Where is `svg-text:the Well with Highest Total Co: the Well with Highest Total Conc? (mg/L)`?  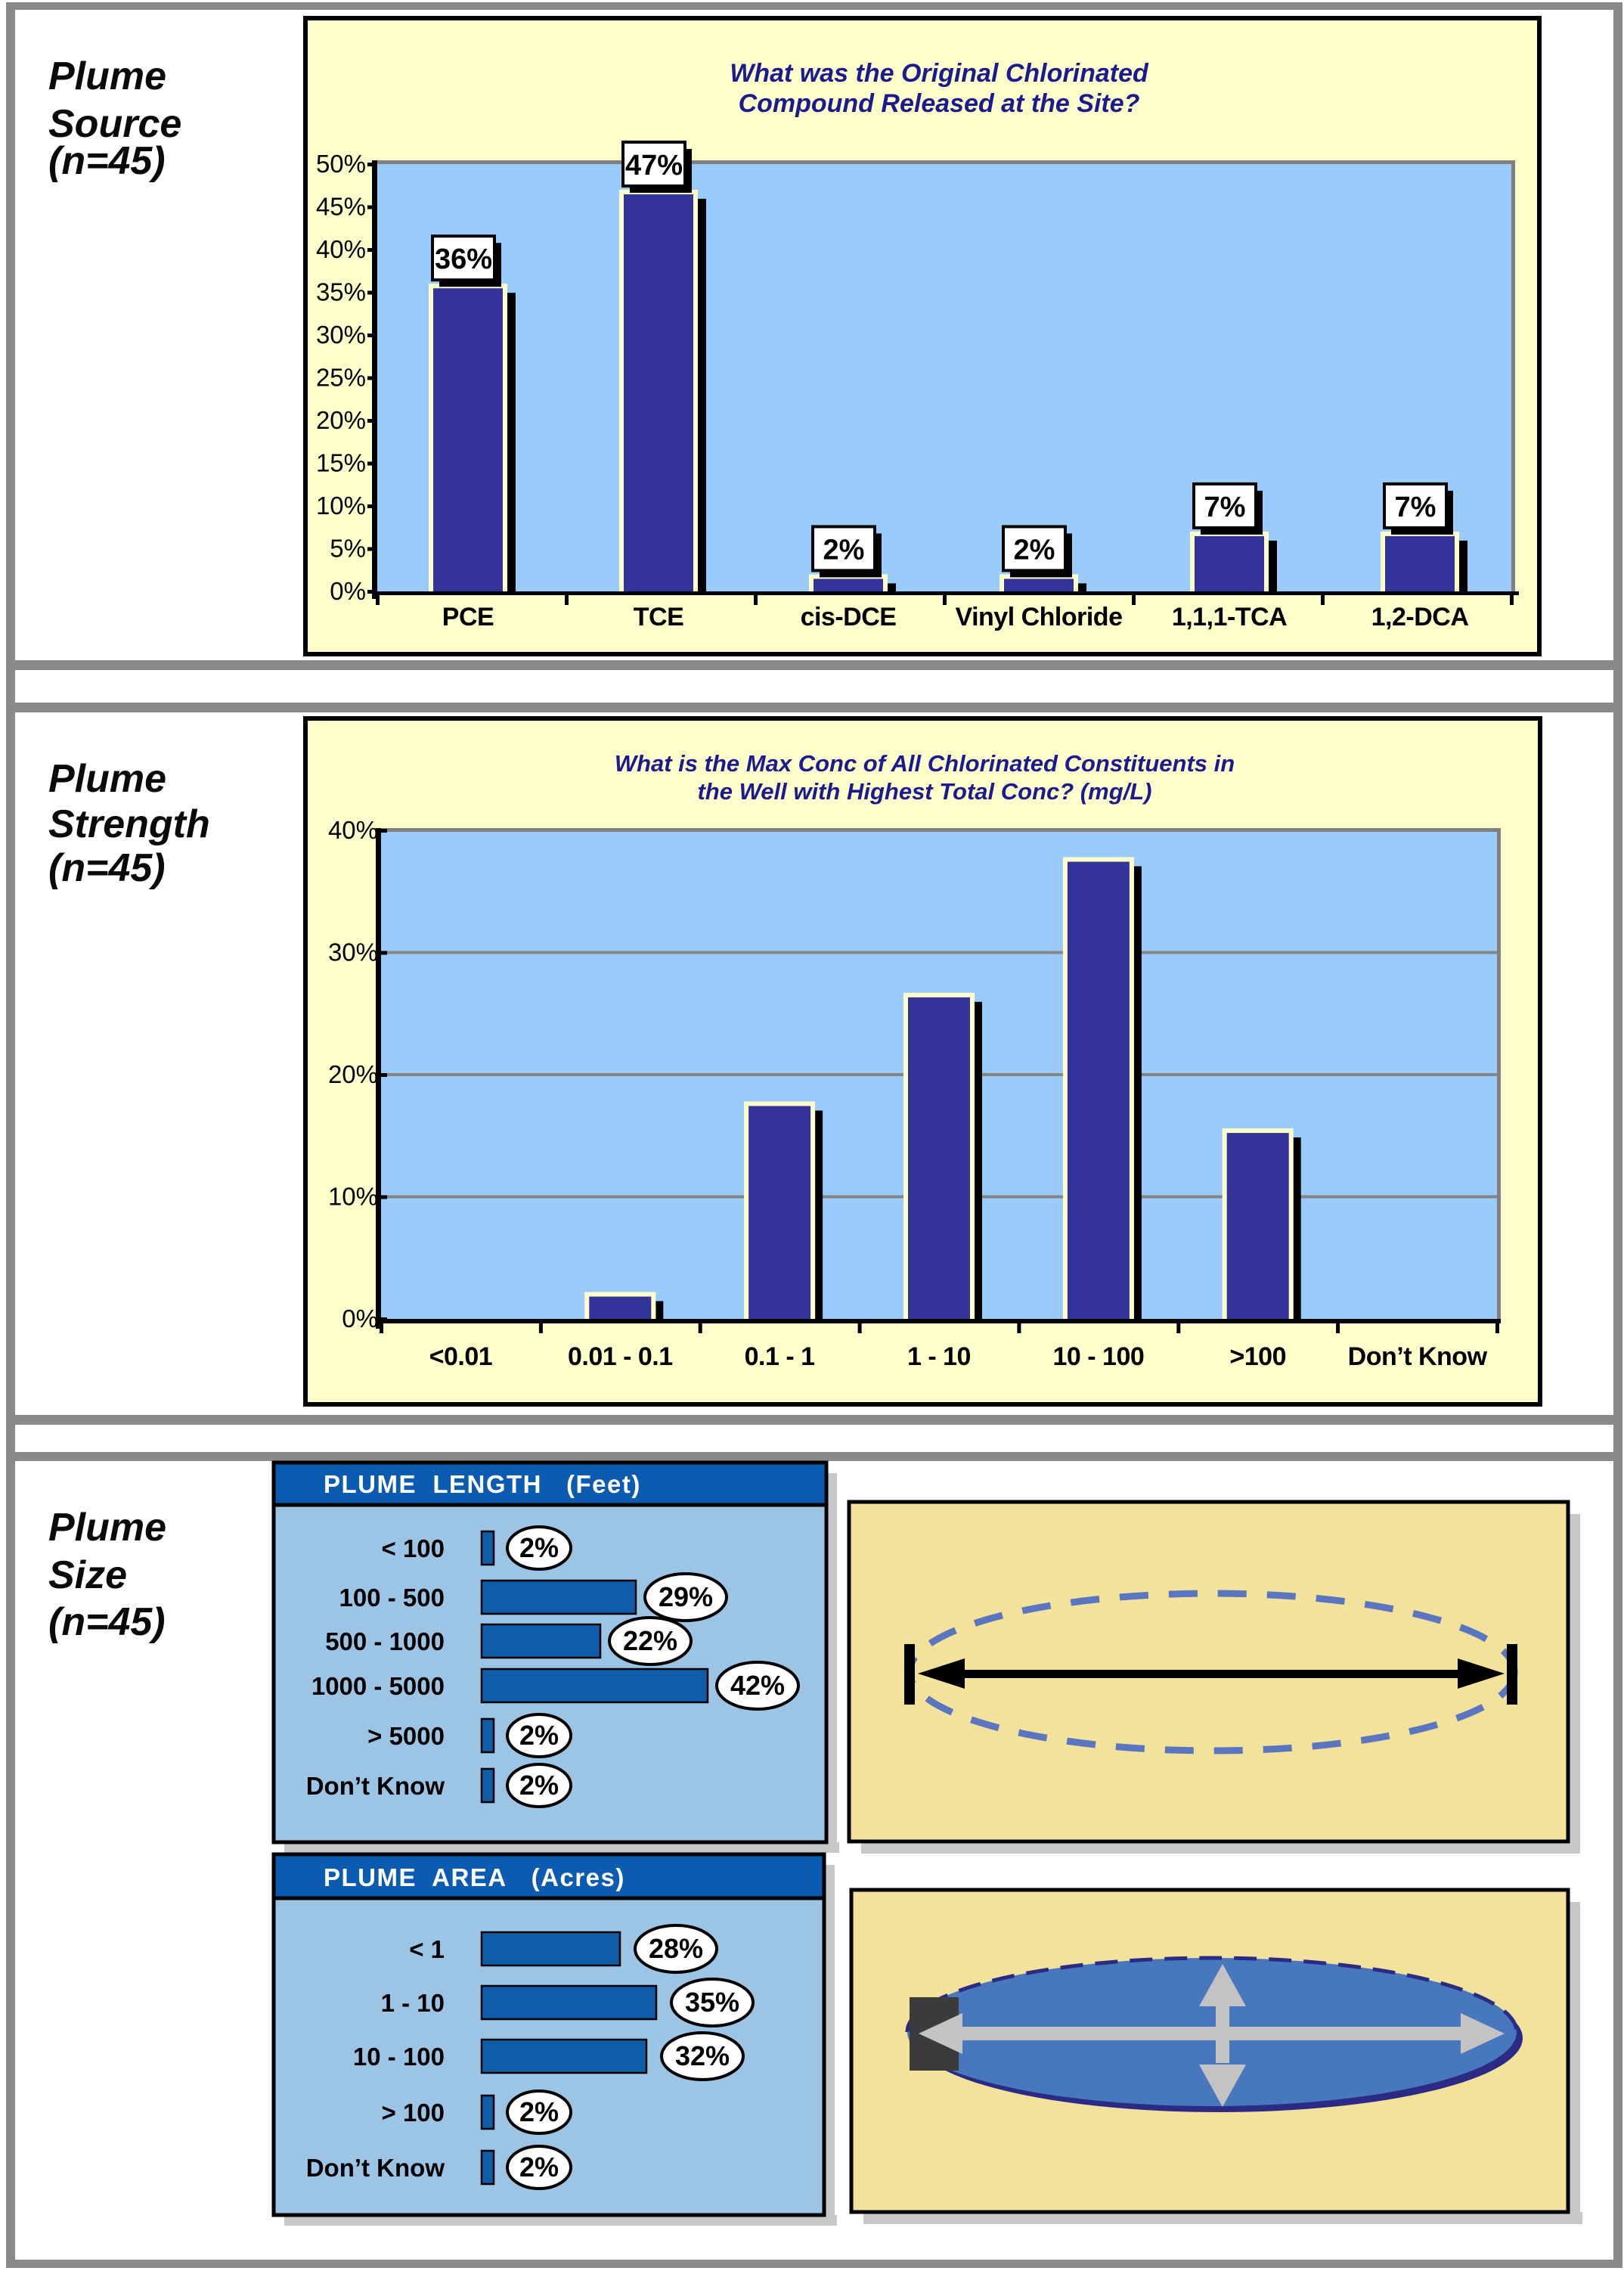
svg-text:the Well with Highest Total Co: the Well with Highest Total Conc? (mg/L) is located at coordinates (924, 792).